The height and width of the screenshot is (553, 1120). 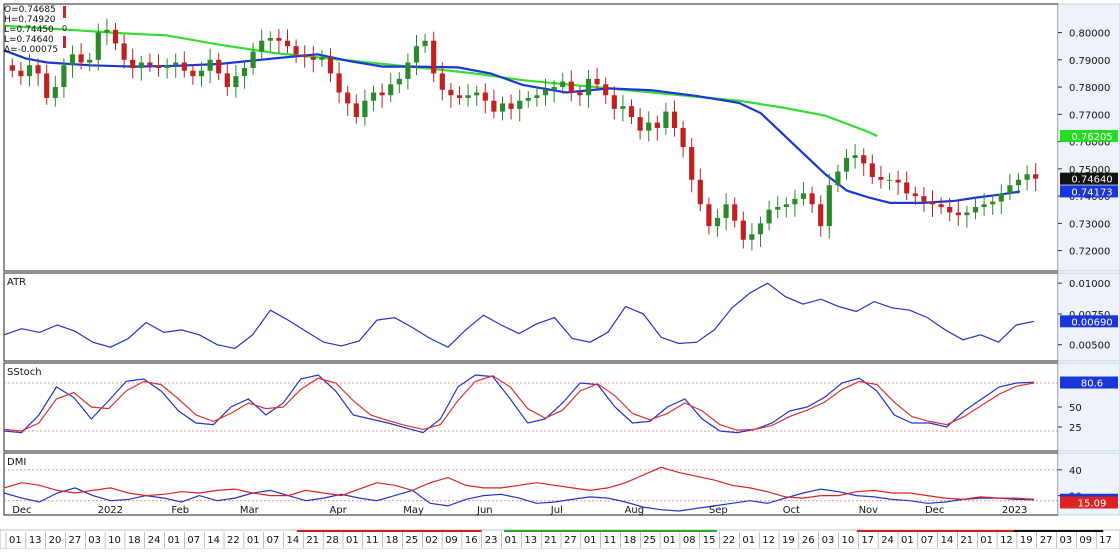 I want to click on price-badge-label: 15.09, so click(x=1092, y=504).